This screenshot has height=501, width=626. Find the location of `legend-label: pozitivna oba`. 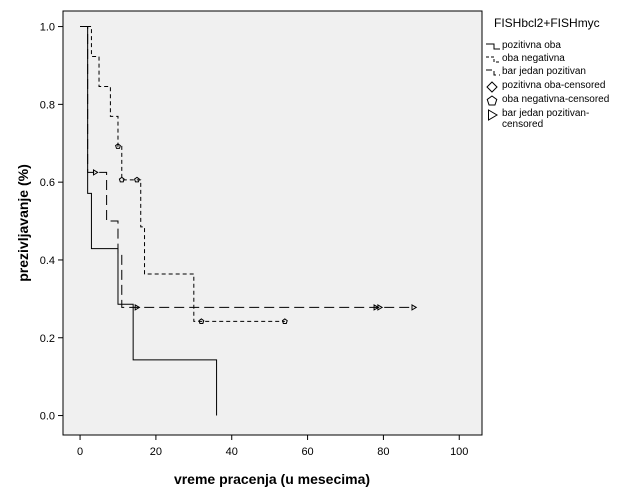

legend-label: pozitivna oba is located at coordinates (531, 45).